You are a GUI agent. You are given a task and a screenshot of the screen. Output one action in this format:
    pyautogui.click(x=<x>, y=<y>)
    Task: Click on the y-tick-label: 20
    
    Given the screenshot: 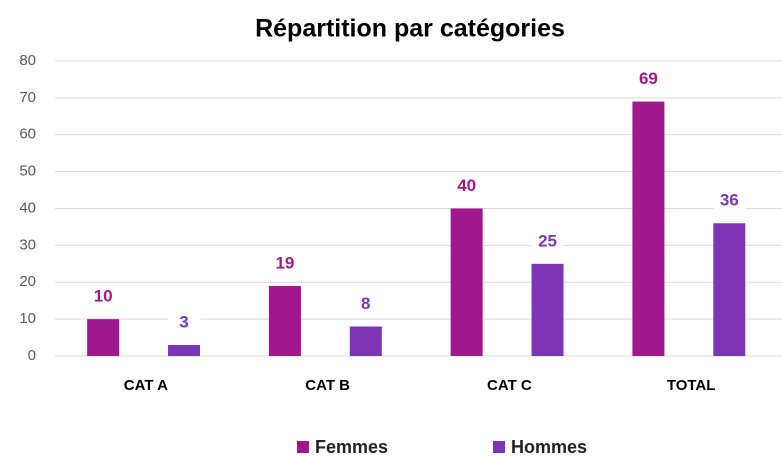 What is the action you would take?
    pyautogui.click(x=27, y=281)
    